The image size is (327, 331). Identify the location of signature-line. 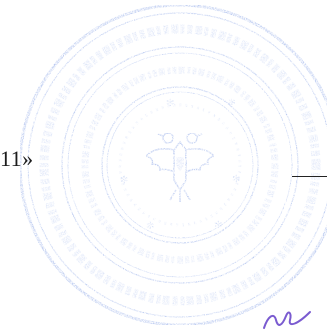
(309, 176).